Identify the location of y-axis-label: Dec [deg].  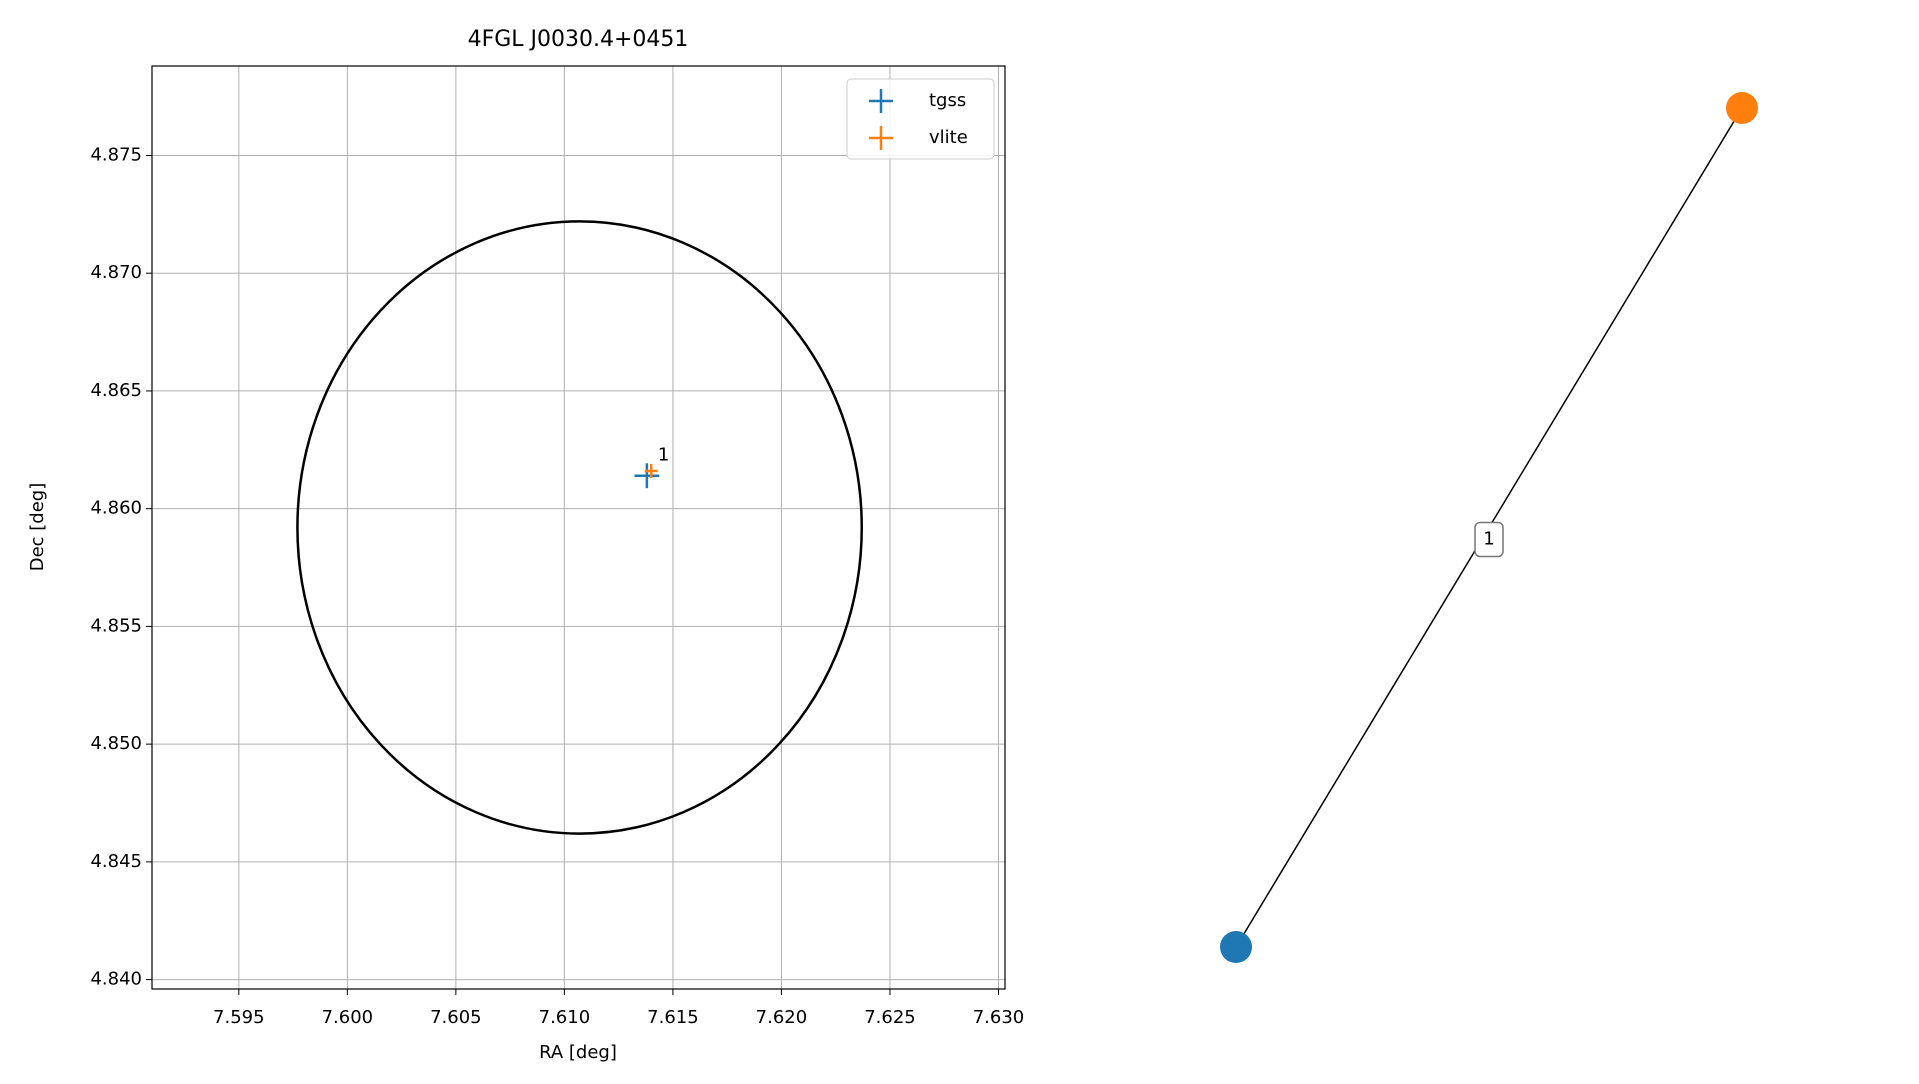
(37, 527).